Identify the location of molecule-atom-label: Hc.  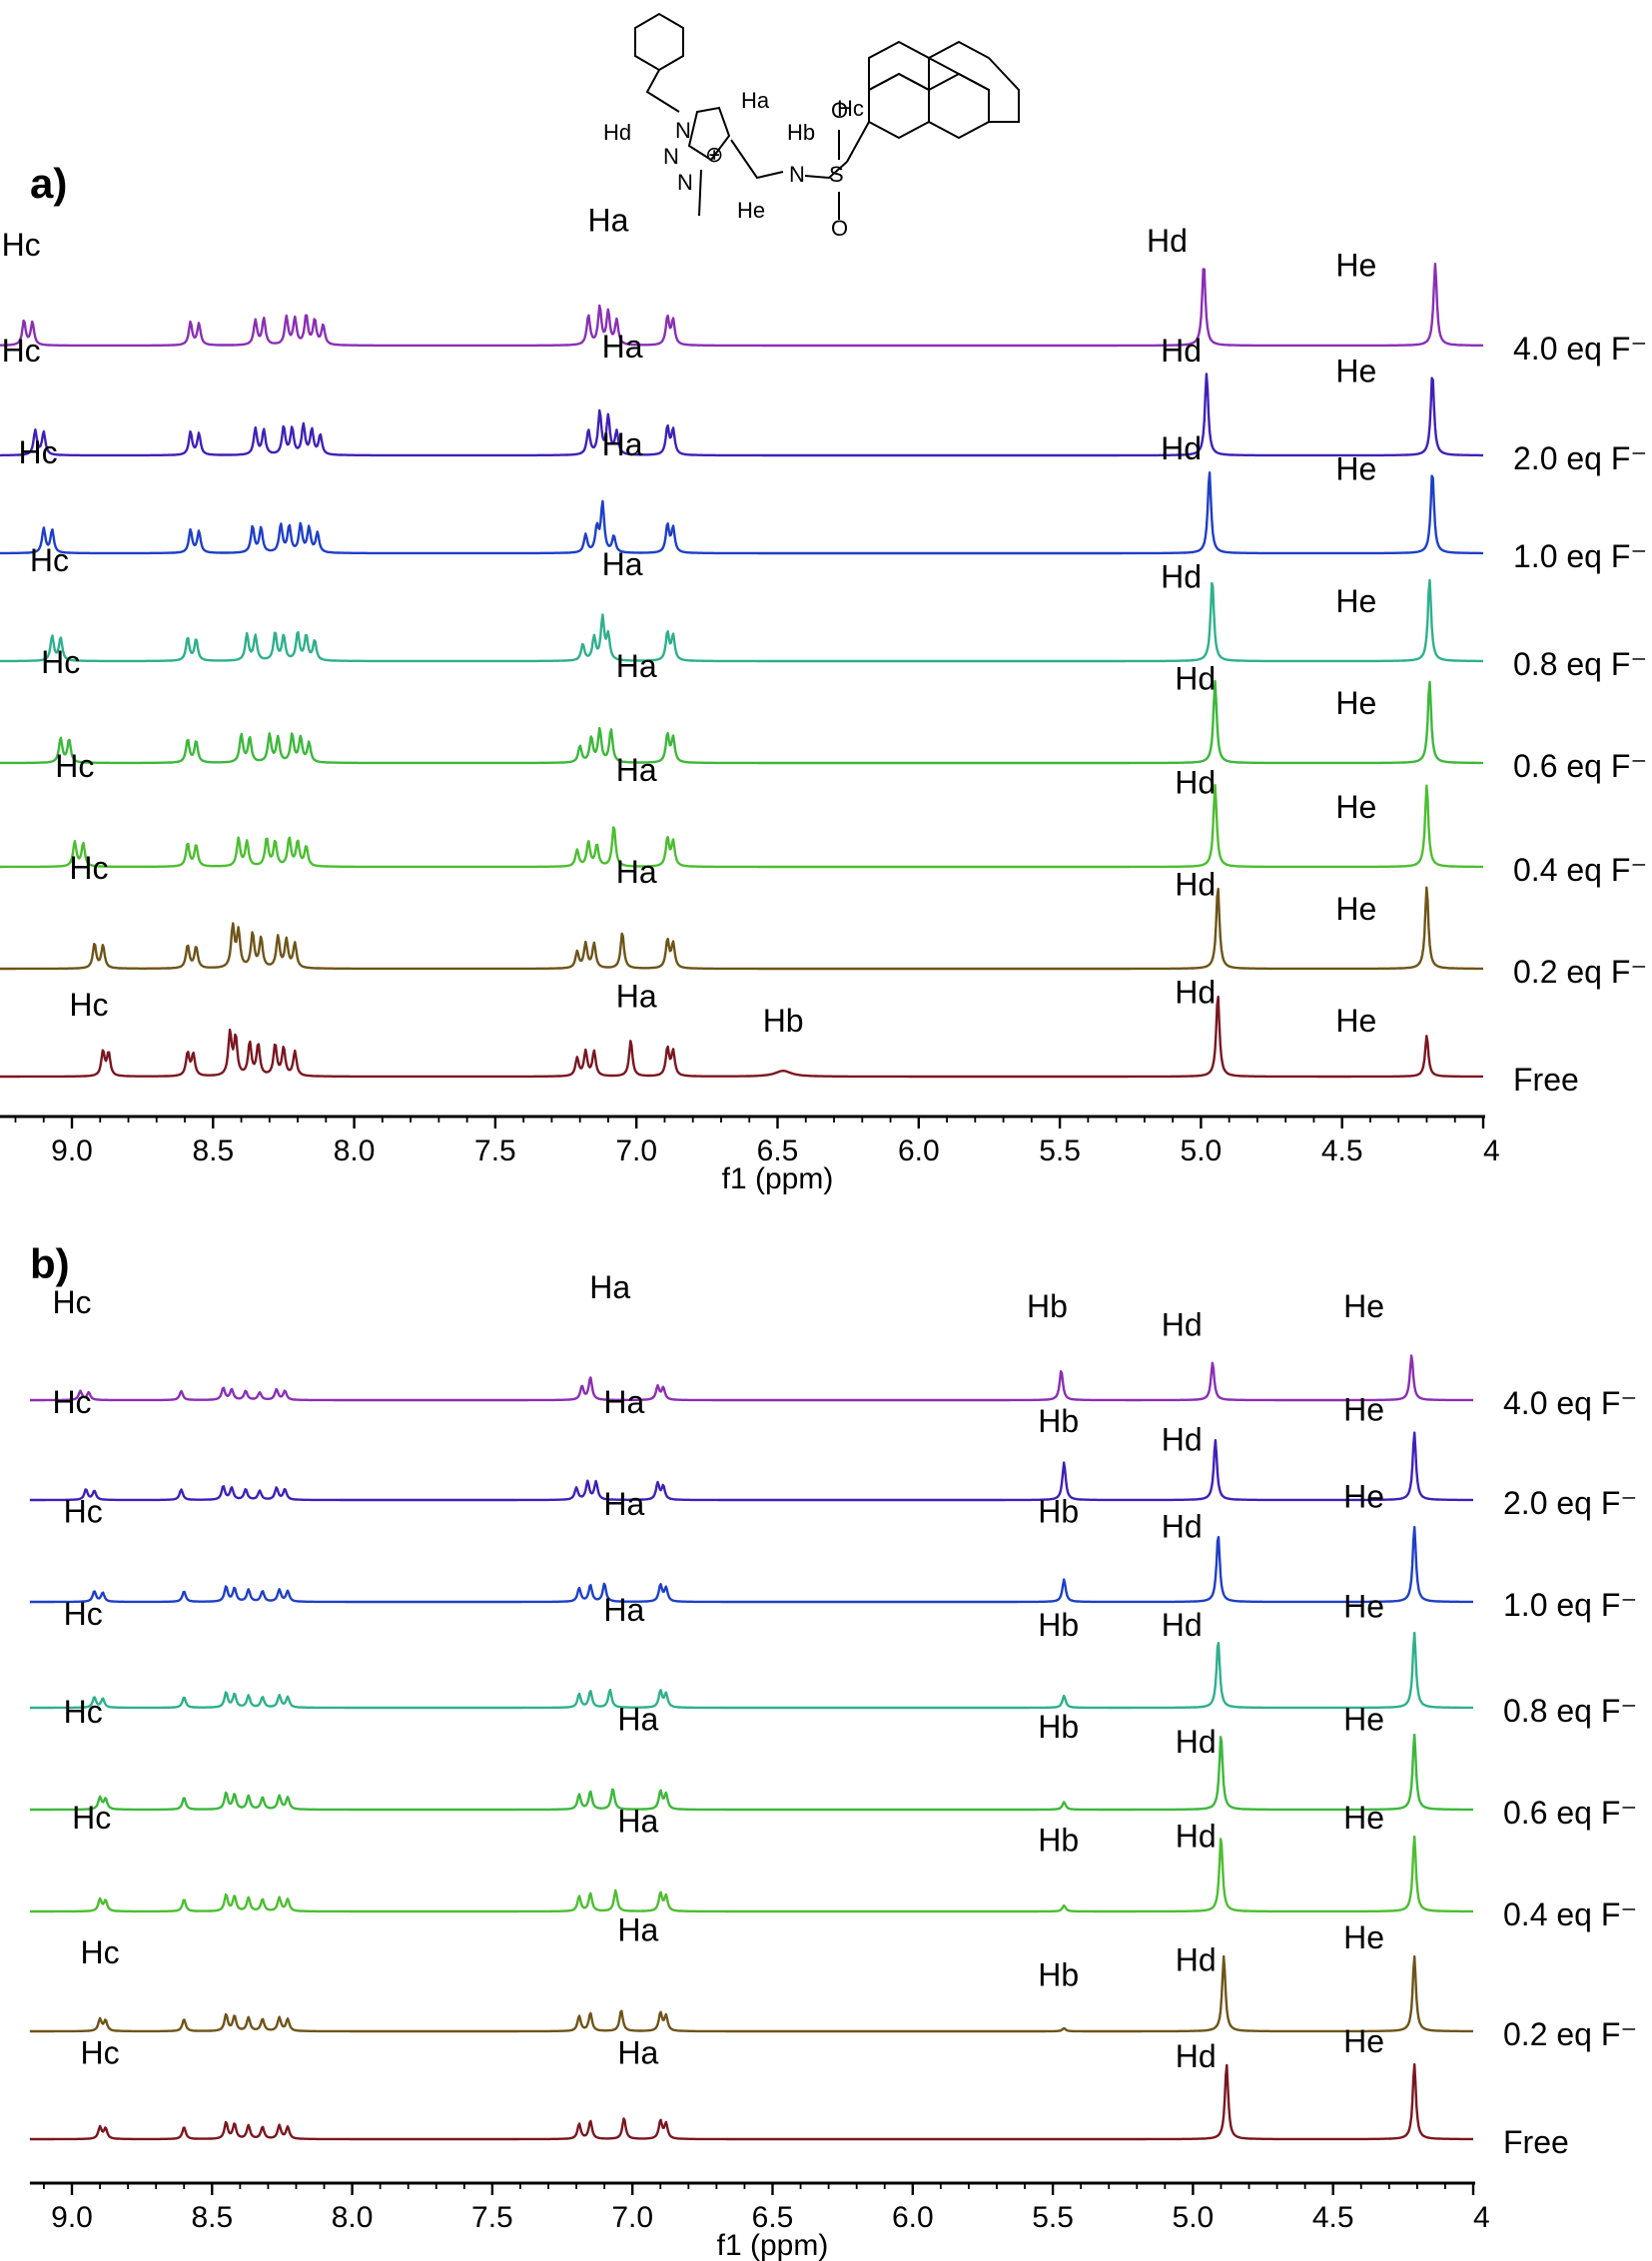
(850, 108).